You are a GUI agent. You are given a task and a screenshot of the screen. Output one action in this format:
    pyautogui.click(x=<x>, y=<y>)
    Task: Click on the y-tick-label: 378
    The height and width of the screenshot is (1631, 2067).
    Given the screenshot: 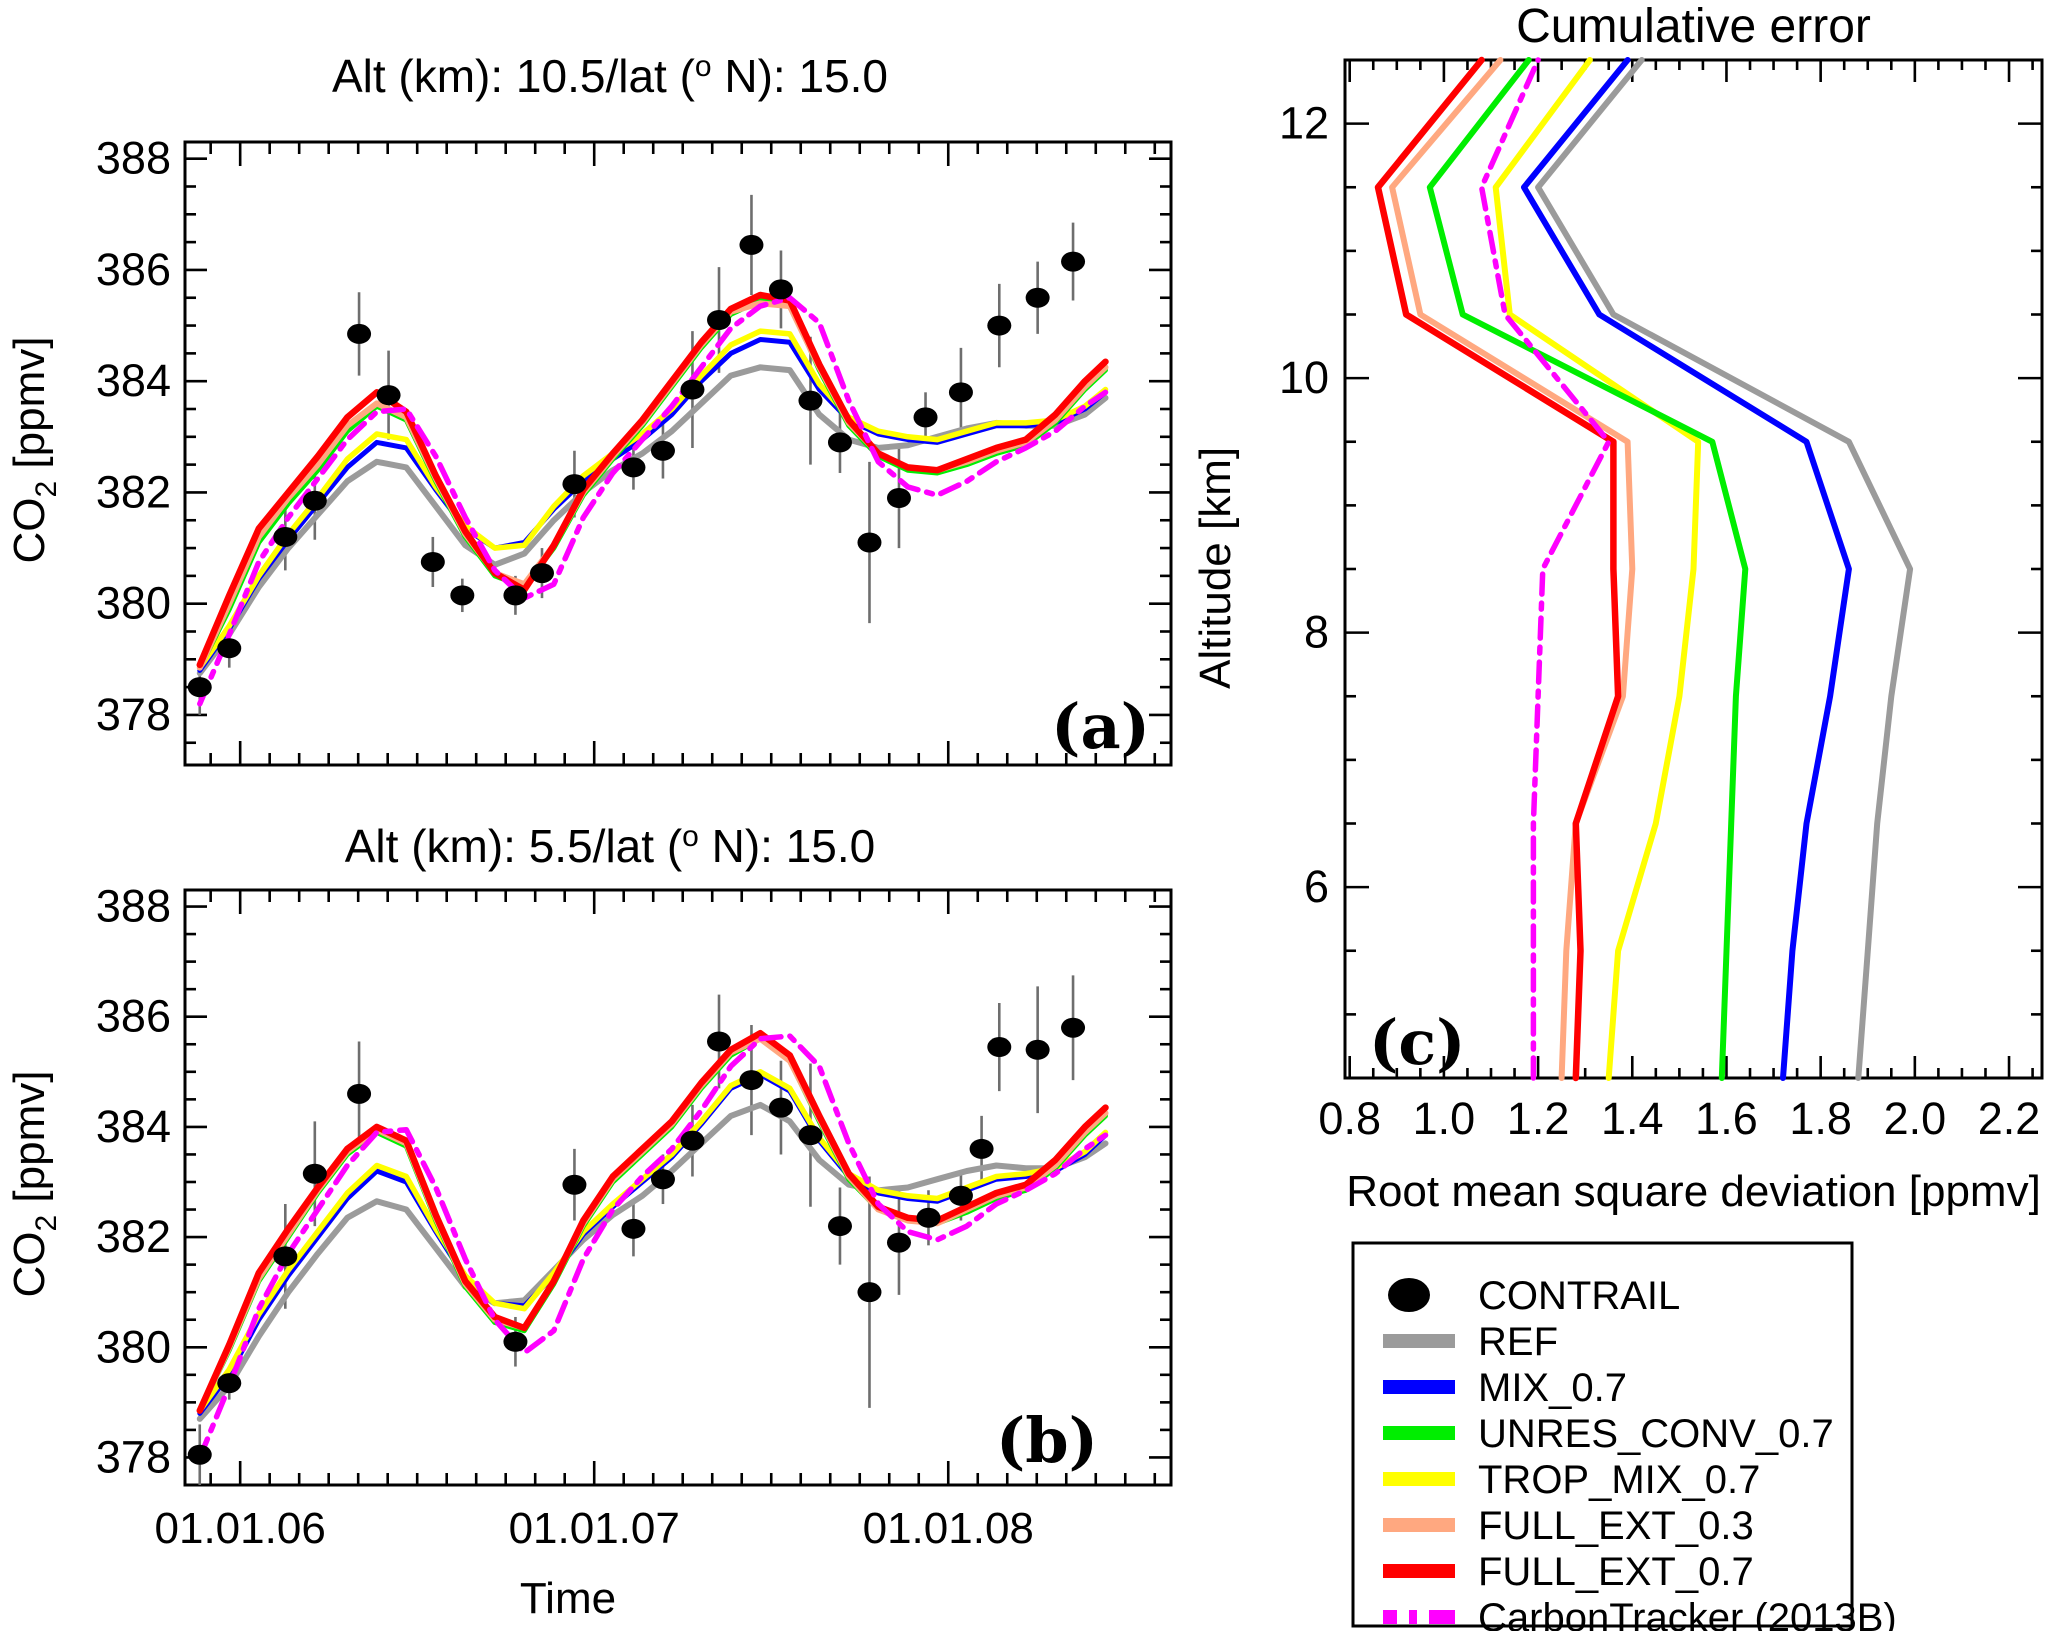 What is the action you would take?
    pyautogui.click(x=133, y=1456)
    